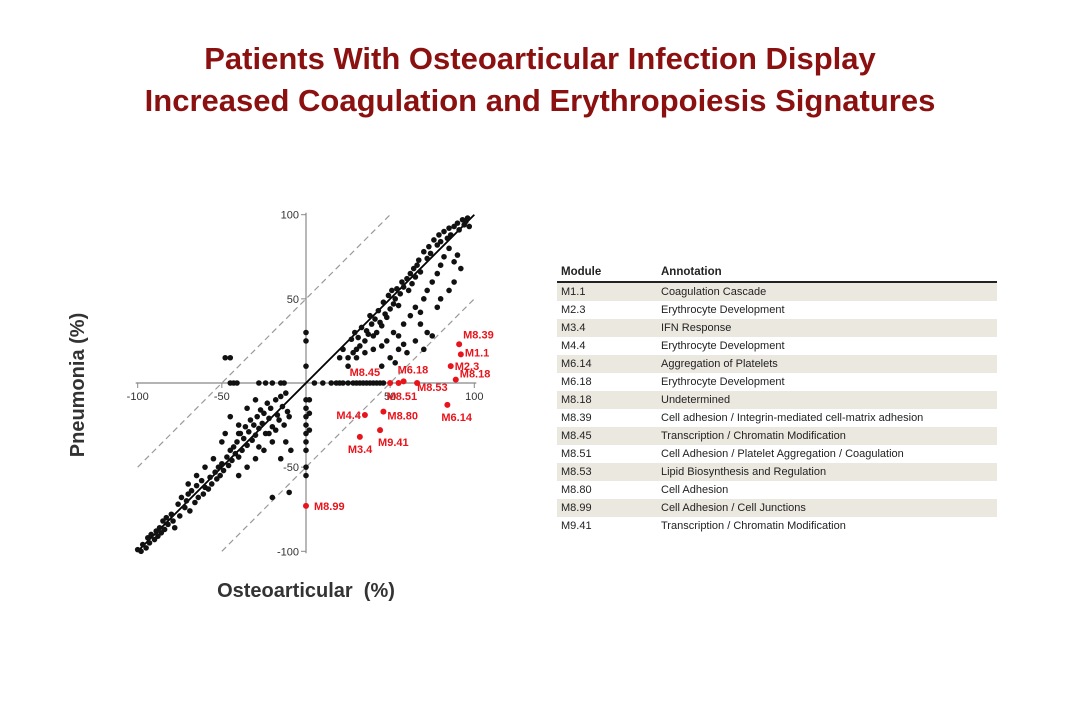 The width and height of the screenshot is (1080, 720). Describe the element at coordinates (348, 425) in the screenshot. I see `reference-line-lower` at that location.